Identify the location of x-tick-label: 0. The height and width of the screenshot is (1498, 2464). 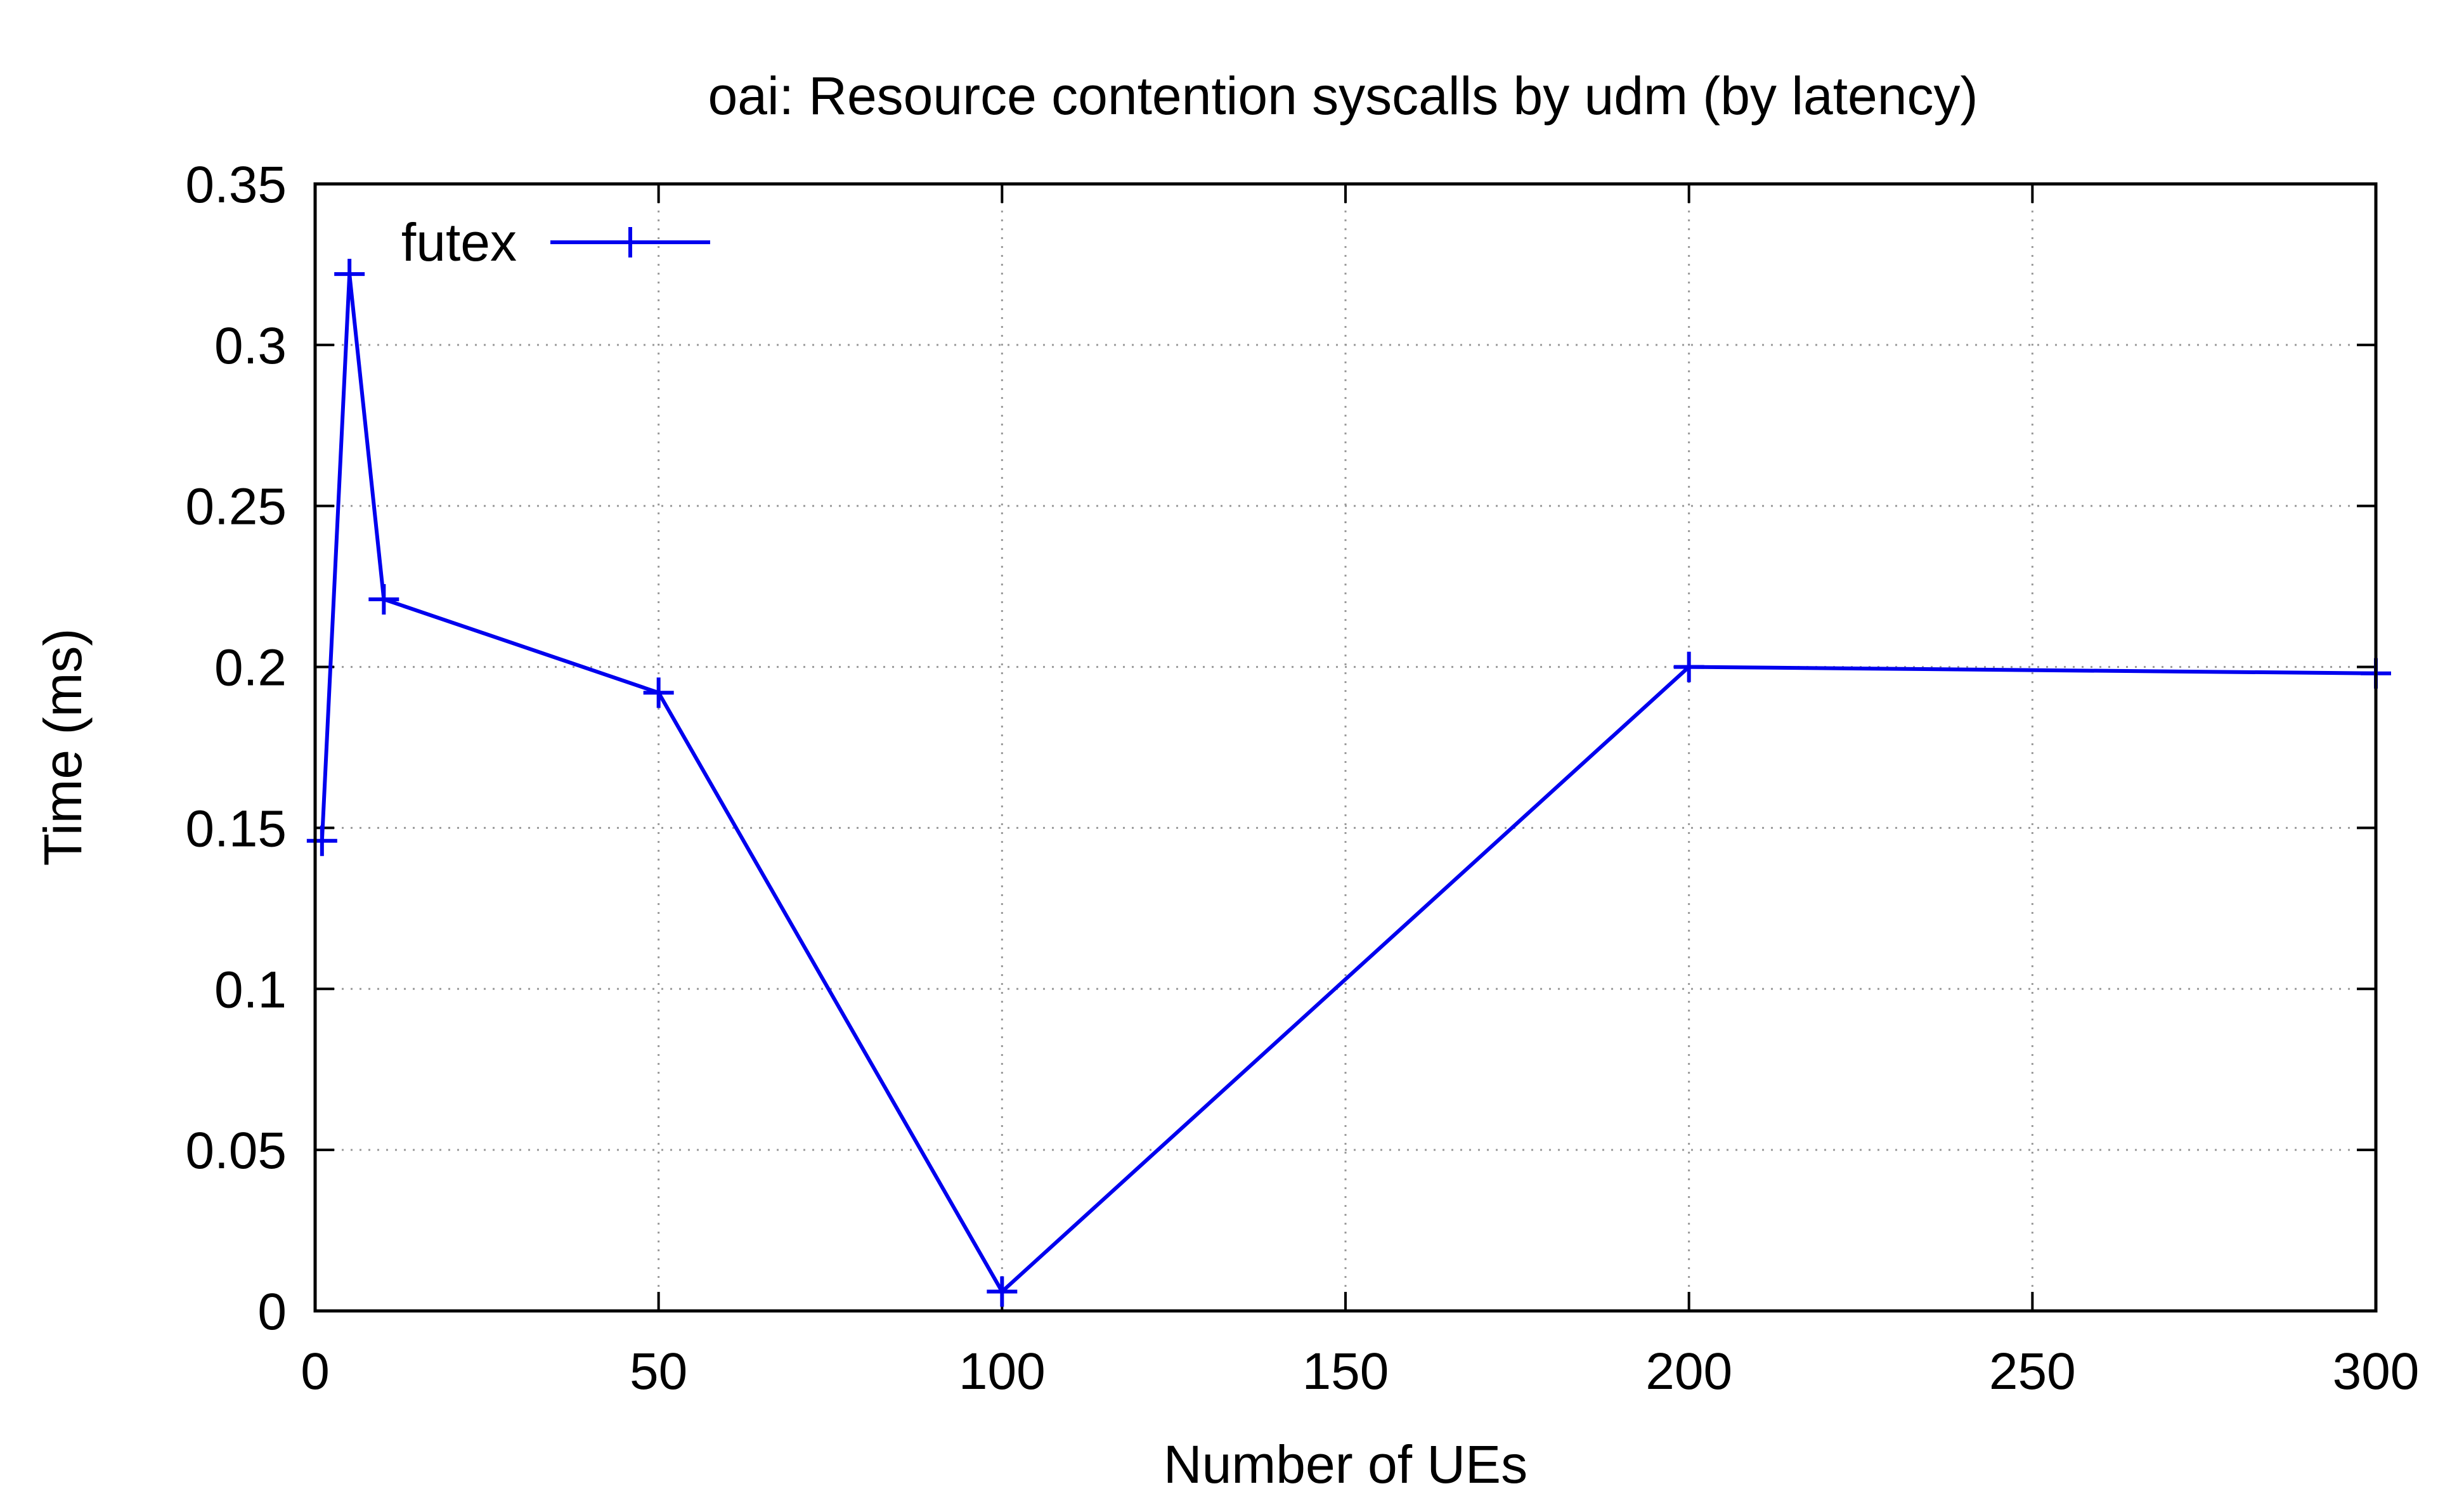
(315, 1372).